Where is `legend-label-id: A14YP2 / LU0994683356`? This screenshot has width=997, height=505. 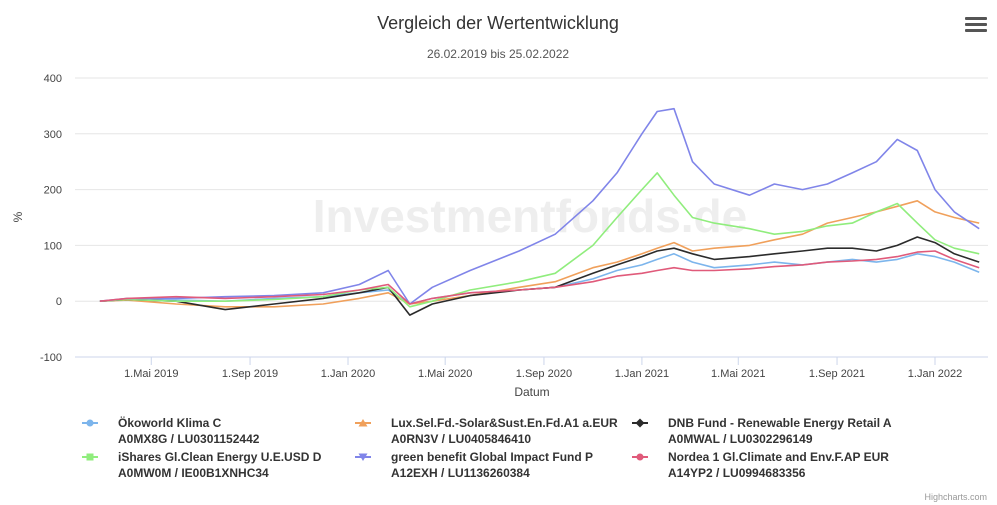
legend-label-id: A14YP2 / LU0994683356 is located at coordinates (737, 473).